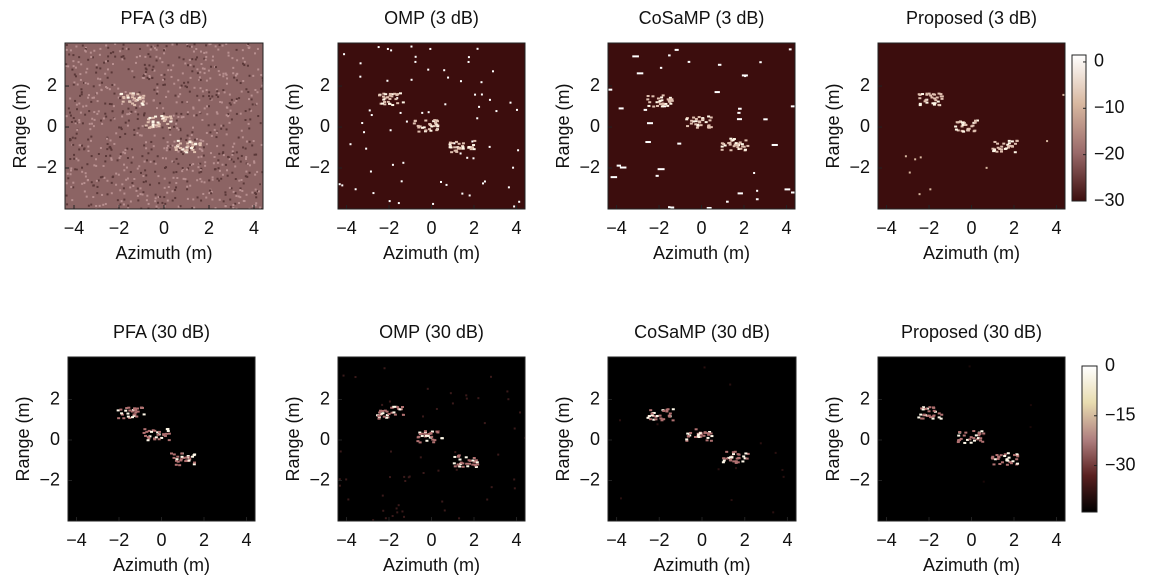  I want to click on colorbar-tick-label: −15, so click(1120, 415).